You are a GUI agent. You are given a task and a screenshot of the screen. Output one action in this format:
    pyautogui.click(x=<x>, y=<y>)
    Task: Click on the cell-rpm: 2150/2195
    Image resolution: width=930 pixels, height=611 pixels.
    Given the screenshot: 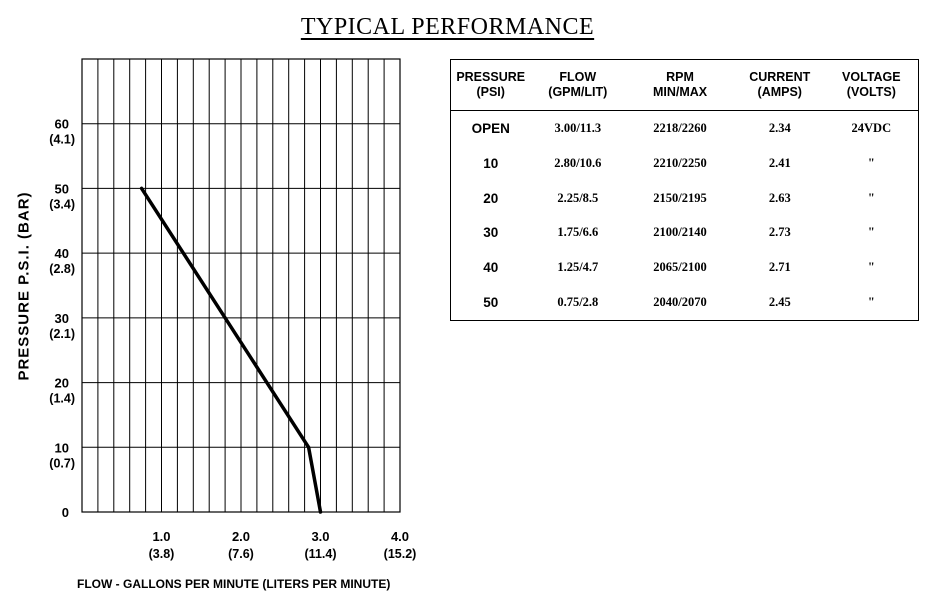 What is the action you would take?
    pyautogui.click(x=680, y=197)
    